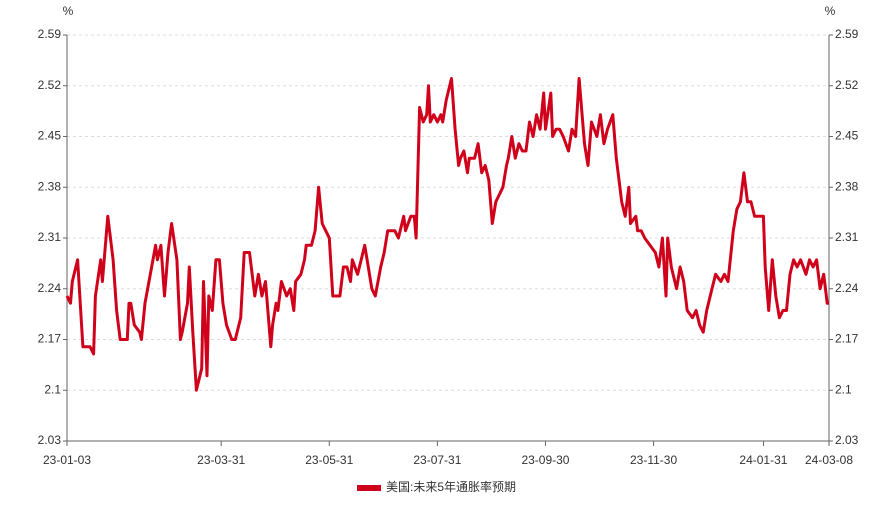 This screenshot has height=505, width=885. Describe the element at coordinates (329, 460) in the screenshot. I see `x-tick-label: 23-05-31` at that location.